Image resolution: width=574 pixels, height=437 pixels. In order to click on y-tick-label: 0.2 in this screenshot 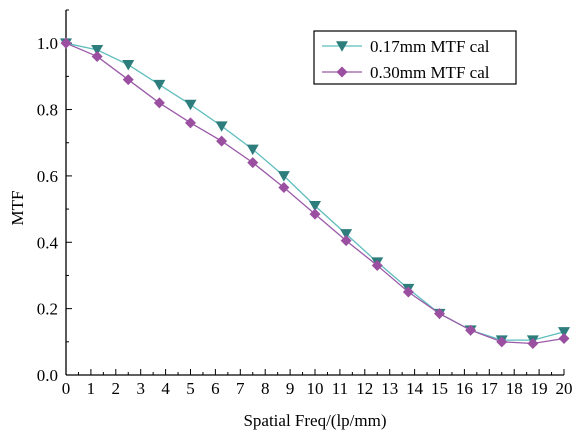, I will do `click(47, 309)`.